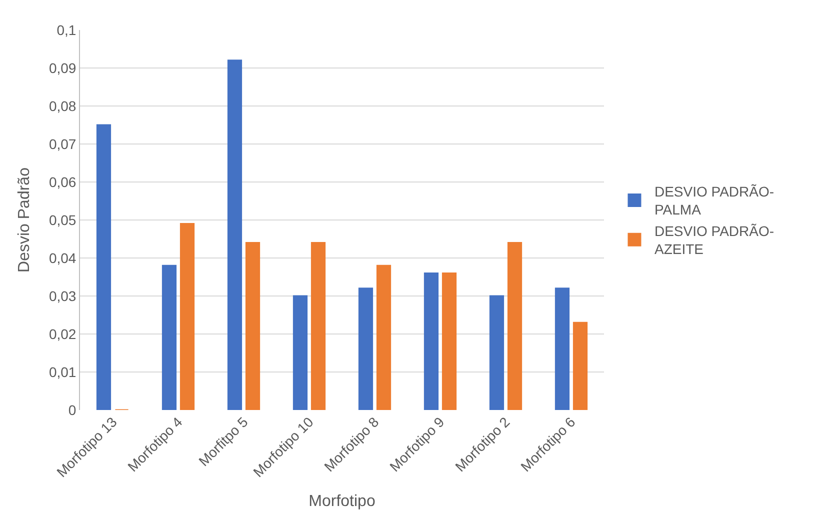 This screenshot has width=834, height=520. Describe the element at coordinates (62, 296) in the screenshot. I see `y-tick-label: 0,03` at that location.